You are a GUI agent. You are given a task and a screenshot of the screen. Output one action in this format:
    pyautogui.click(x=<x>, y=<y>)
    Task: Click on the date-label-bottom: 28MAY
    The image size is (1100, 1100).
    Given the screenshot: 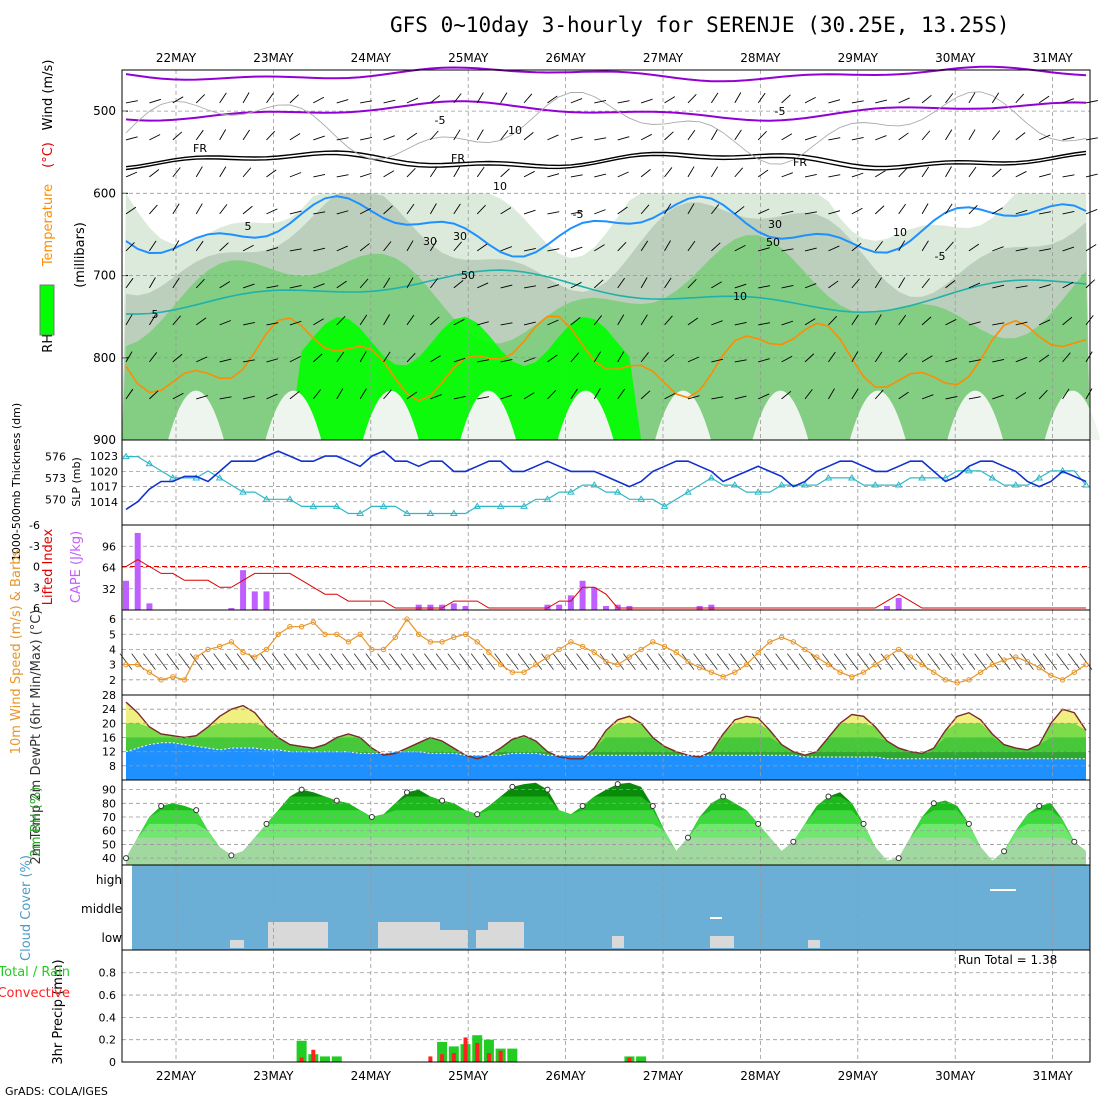 What is the action you would take?
    pyautogui.click(x=760, y=1076)
    